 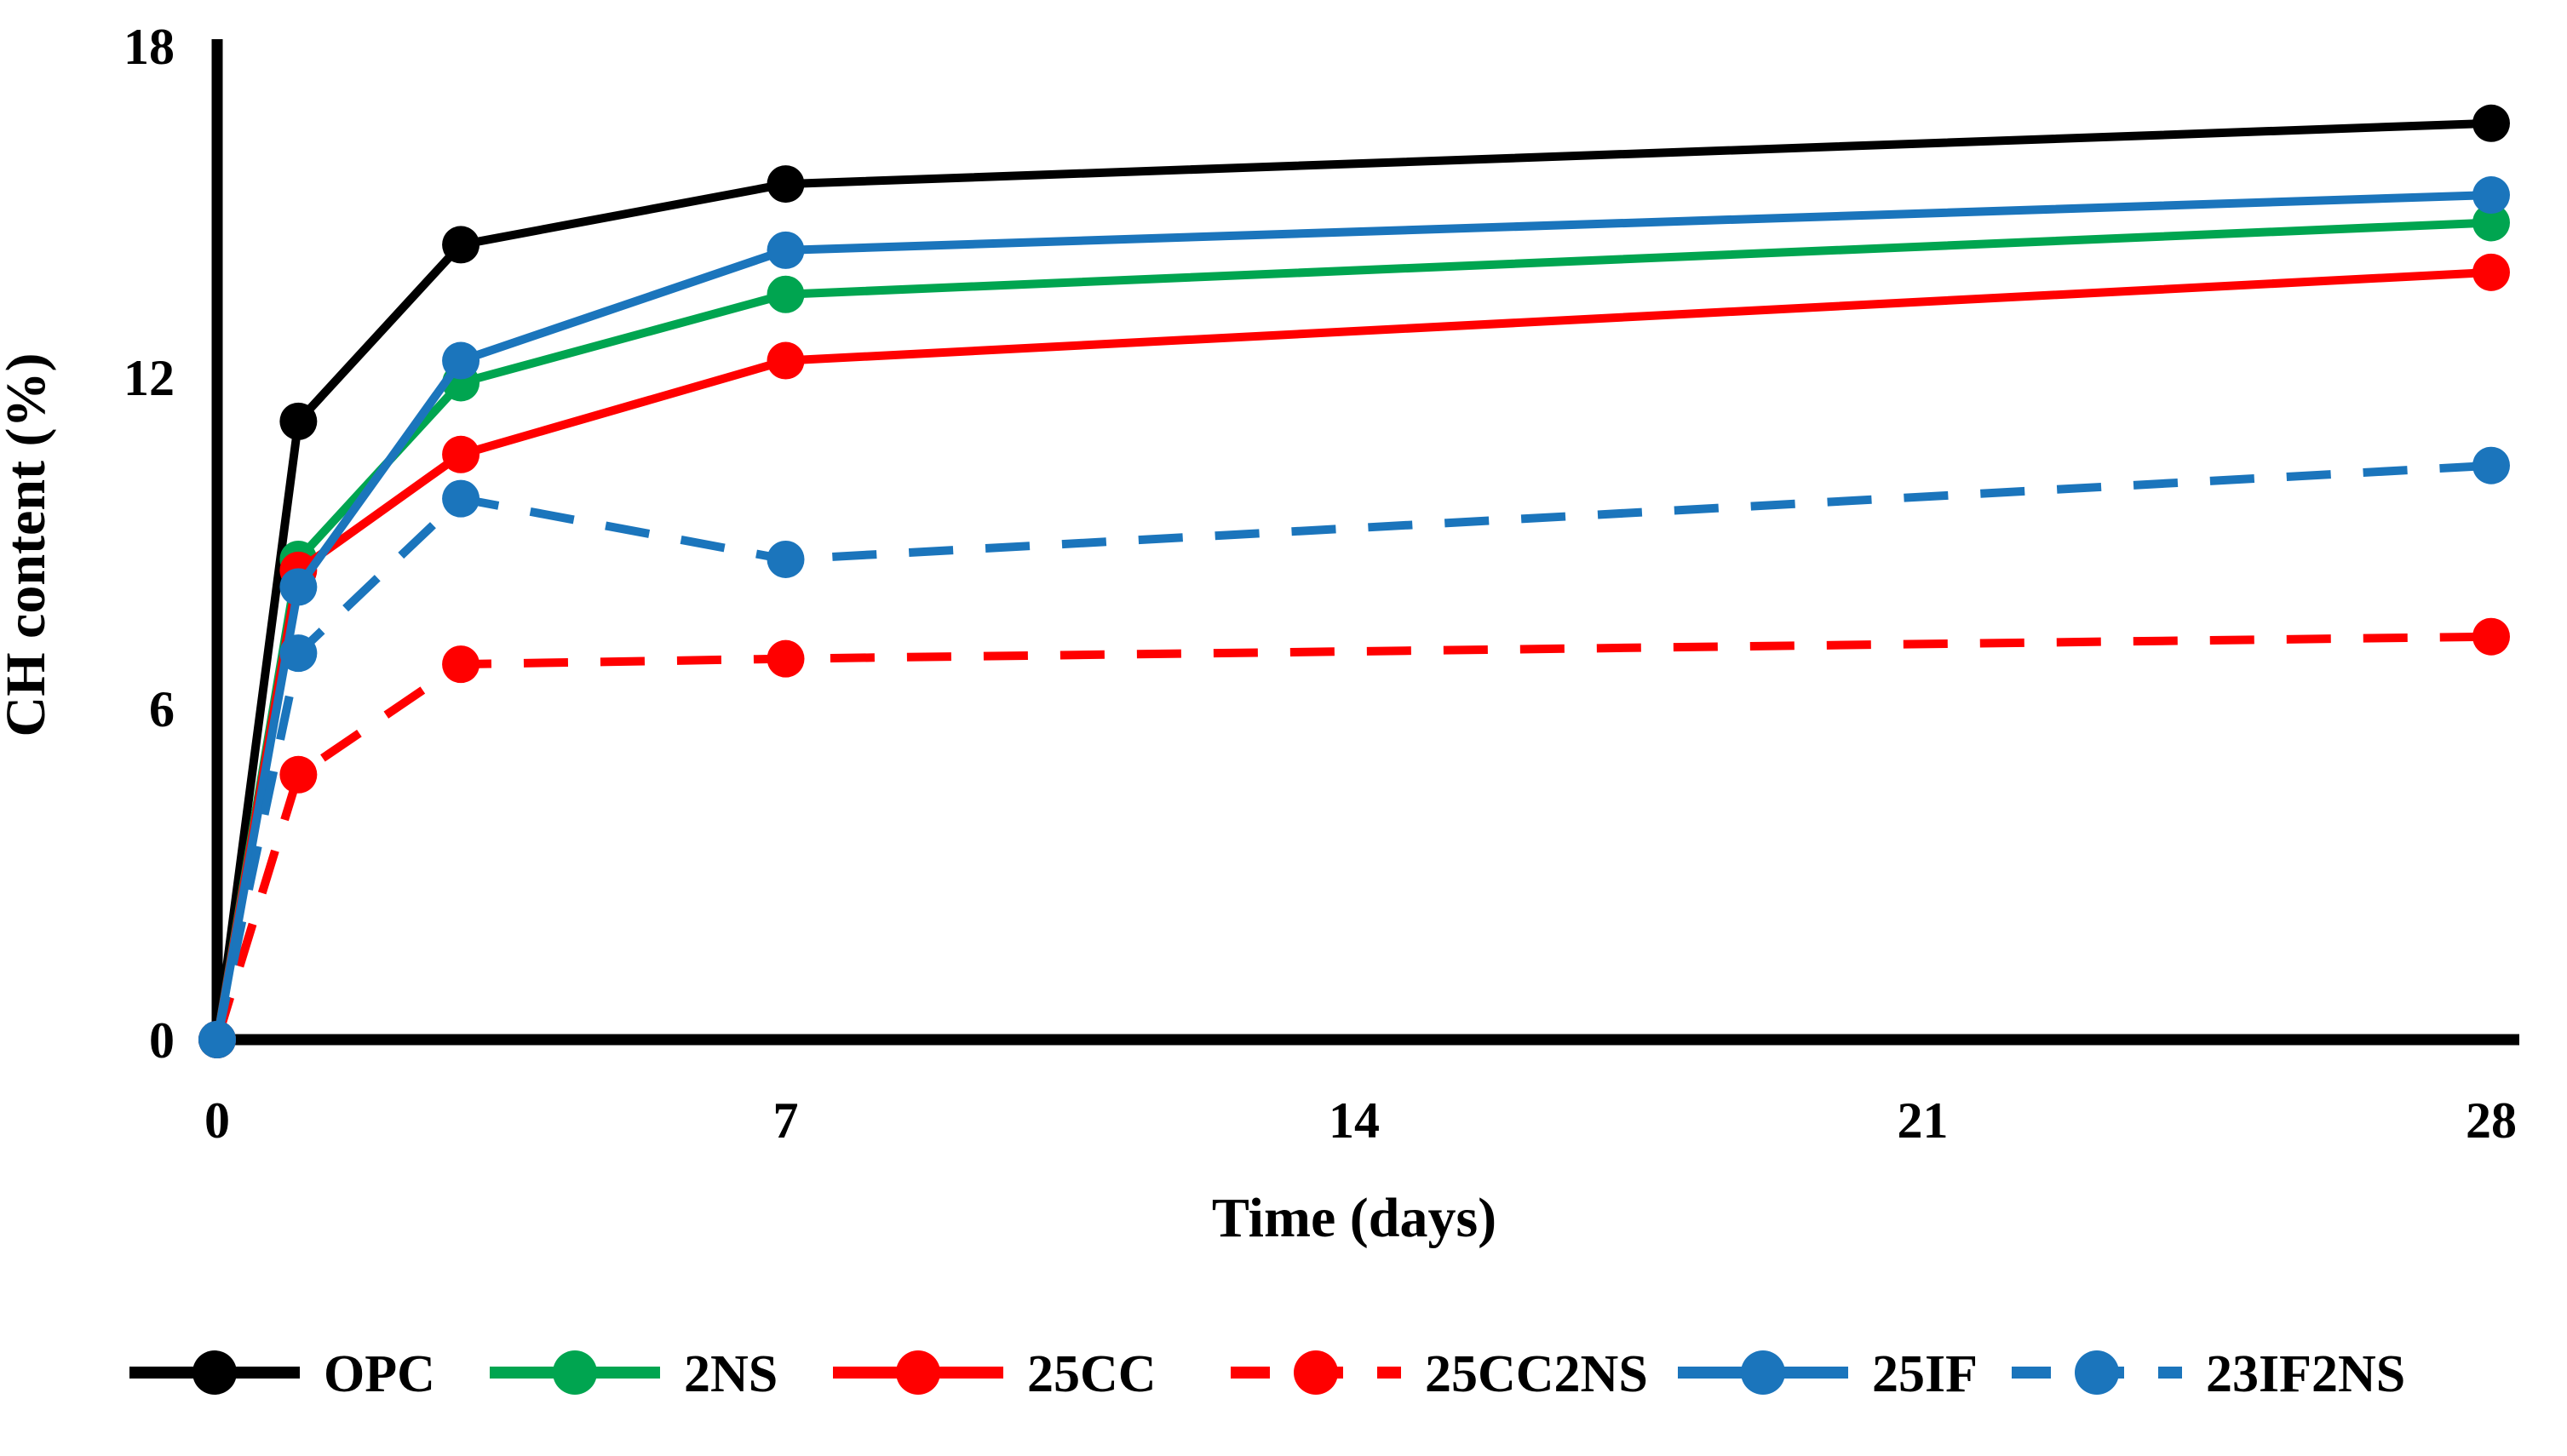 I want to click on series-marker-23IF2NS-day28, so click(x=2491, y=465).